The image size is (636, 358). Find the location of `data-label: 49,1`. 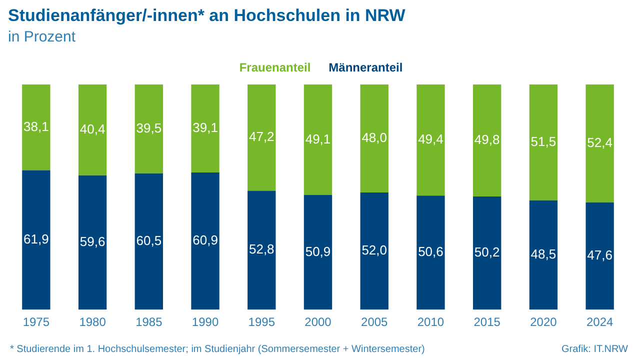

data-label: 49,1 is located at coordinates (318, 138).